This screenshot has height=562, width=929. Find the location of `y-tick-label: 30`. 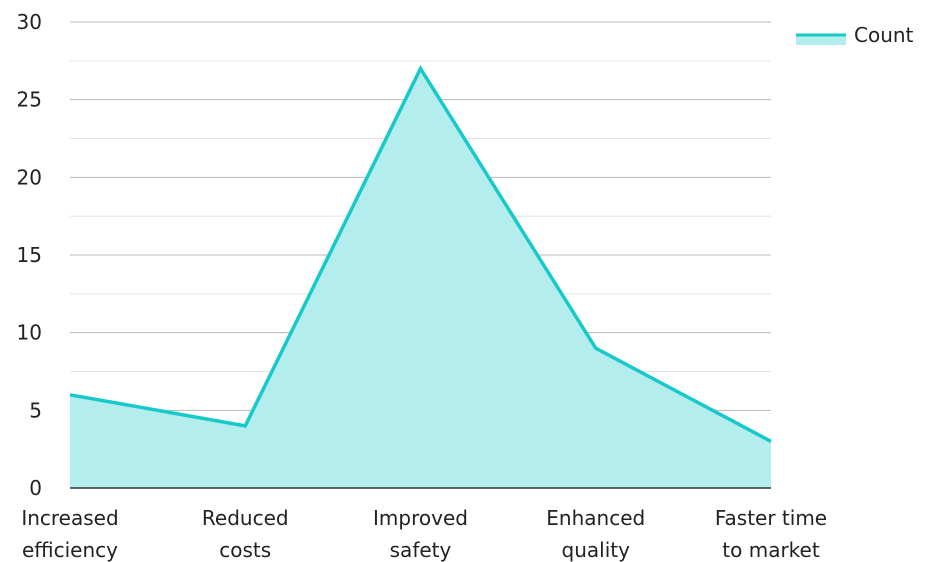

y-tick-label: 30 is located at coordinates (29, 22).